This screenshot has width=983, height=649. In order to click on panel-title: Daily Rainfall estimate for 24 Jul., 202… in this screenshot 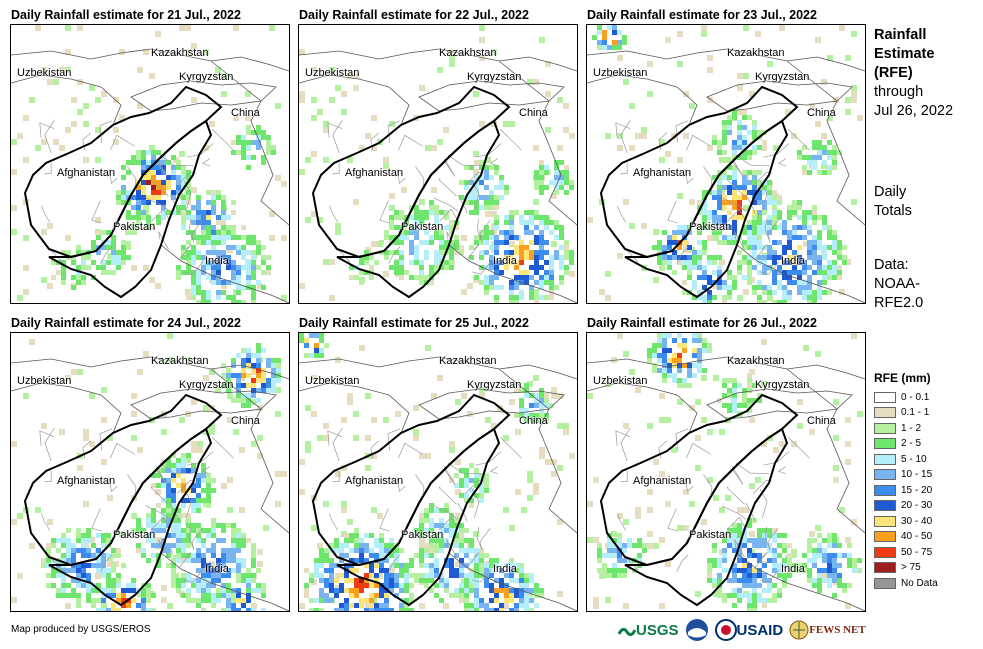, I will do `click(126, 323)`.